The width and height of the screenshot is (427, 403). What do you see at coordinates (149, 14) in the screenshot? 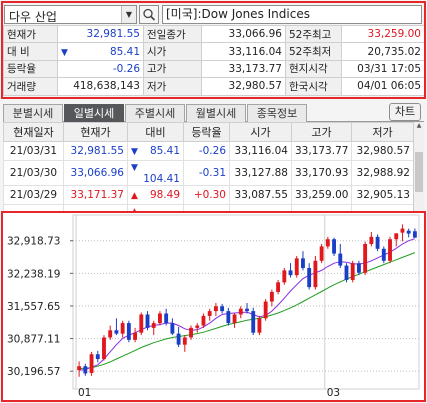
I see `search-button` at bounding box center [149, 14].